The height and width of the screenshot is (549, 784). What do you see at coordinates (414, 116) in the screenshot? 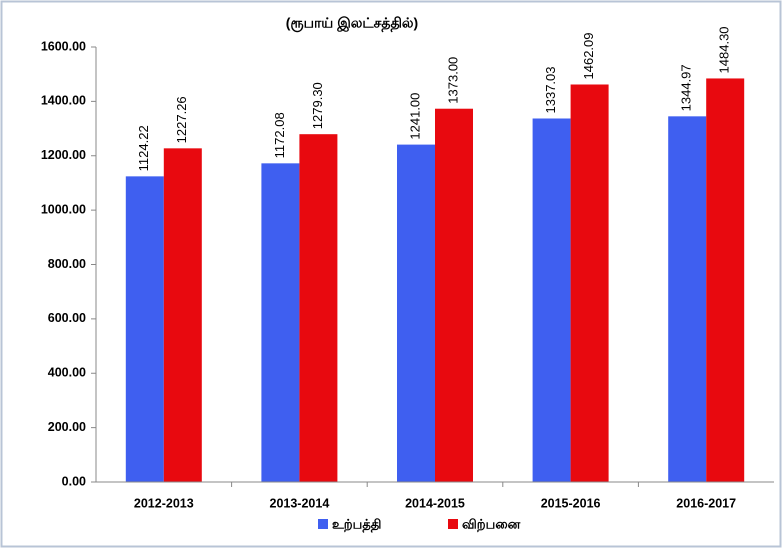
I see `value-label: 1241.00` at bounding box center [414, 116].